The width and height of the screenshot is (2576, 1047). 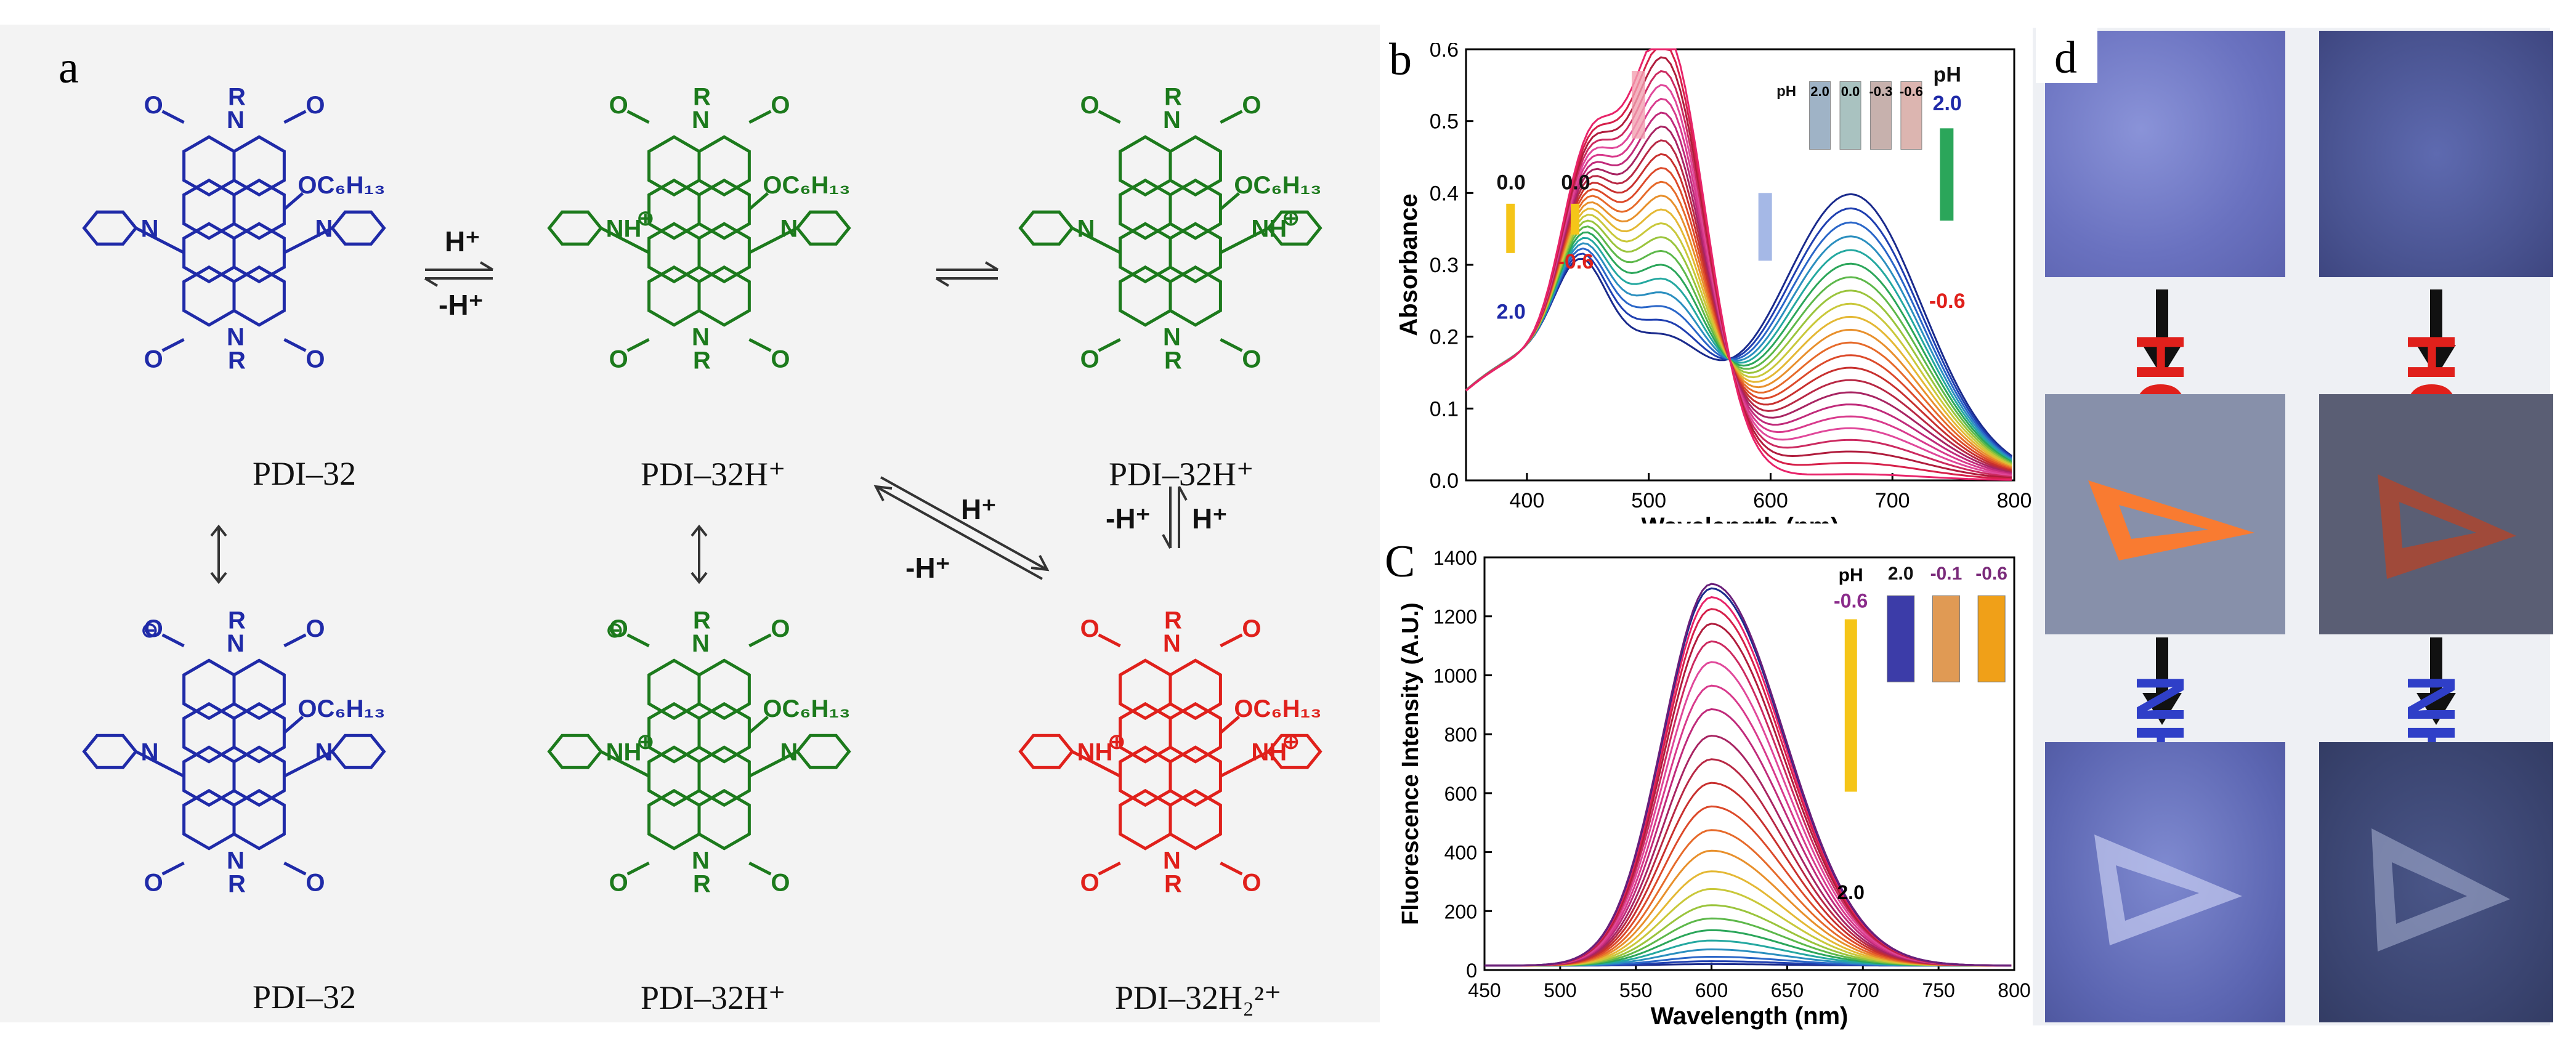 What do you see at coordinates (1638, 105) in the screenshot?
I see `rising-peak-arrow` at bounding box center [1638, 105].